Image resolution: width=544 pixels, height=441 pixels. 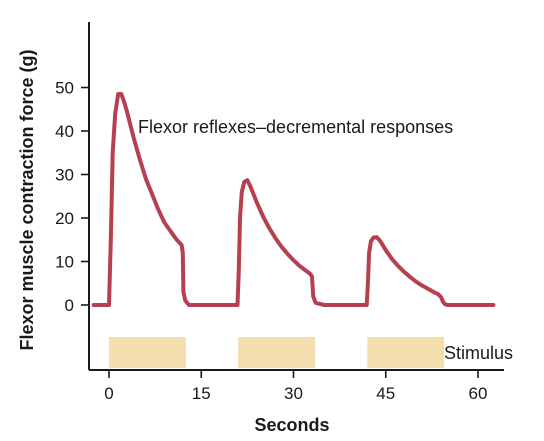 I want to click on x-tick-label-30: 30, so click(x=293, y=393).